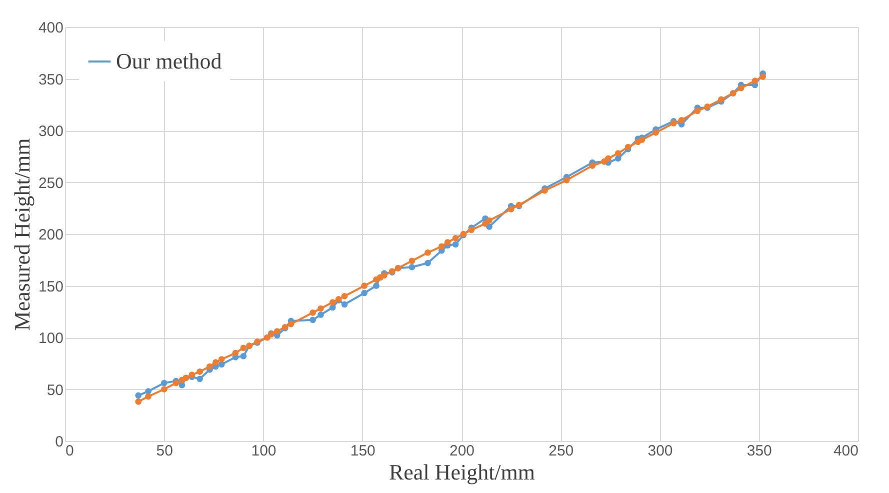 The image size is (889, 493). Describe the element at coordinates (462, 472) in the screenshot. I see `x-axis-title: Real Height/mm` at that location.